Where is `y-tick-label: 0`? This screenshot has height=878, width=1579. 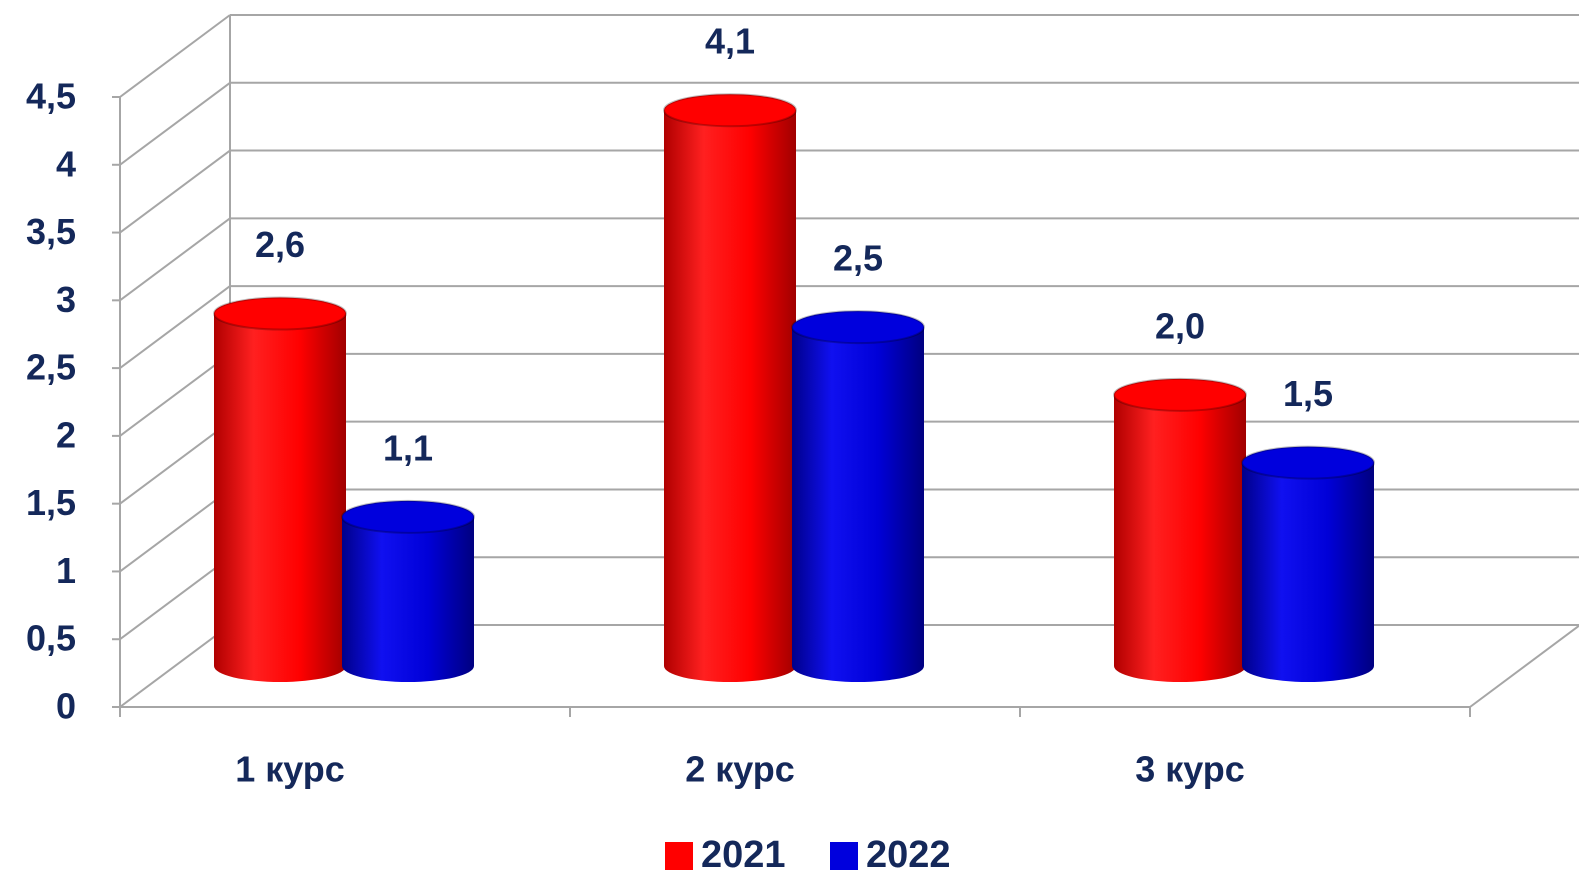
y-tick-label: 0 is located at coordinates (66, 706).